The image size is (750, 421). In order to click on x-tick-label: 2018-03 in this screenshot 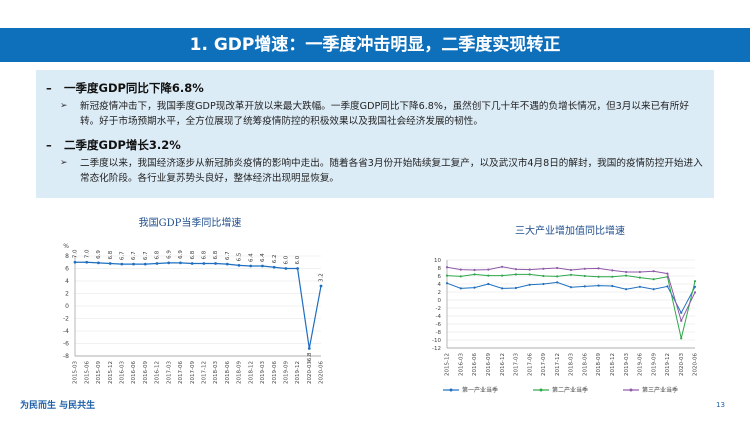, I will do `click(572, 364)`.